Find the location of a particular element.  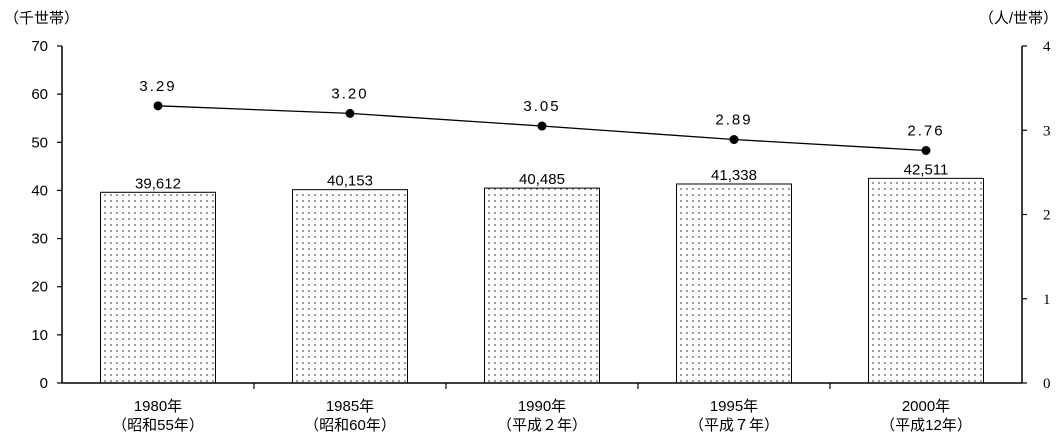

line-value-label: 3.05 is located at coordinates (541, 106).